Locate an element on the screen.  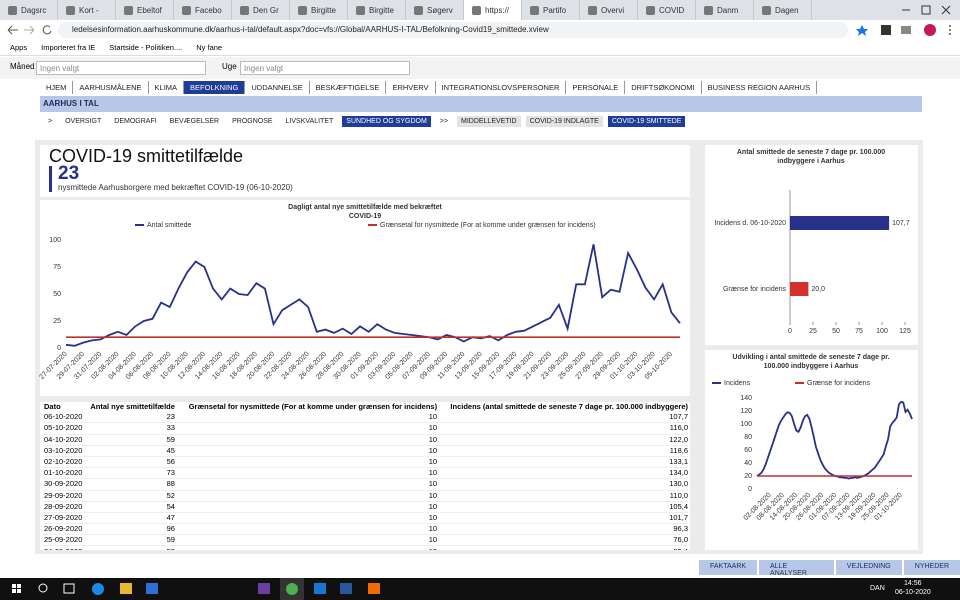
tab: Den Gr is located at coordinates (261, 10).